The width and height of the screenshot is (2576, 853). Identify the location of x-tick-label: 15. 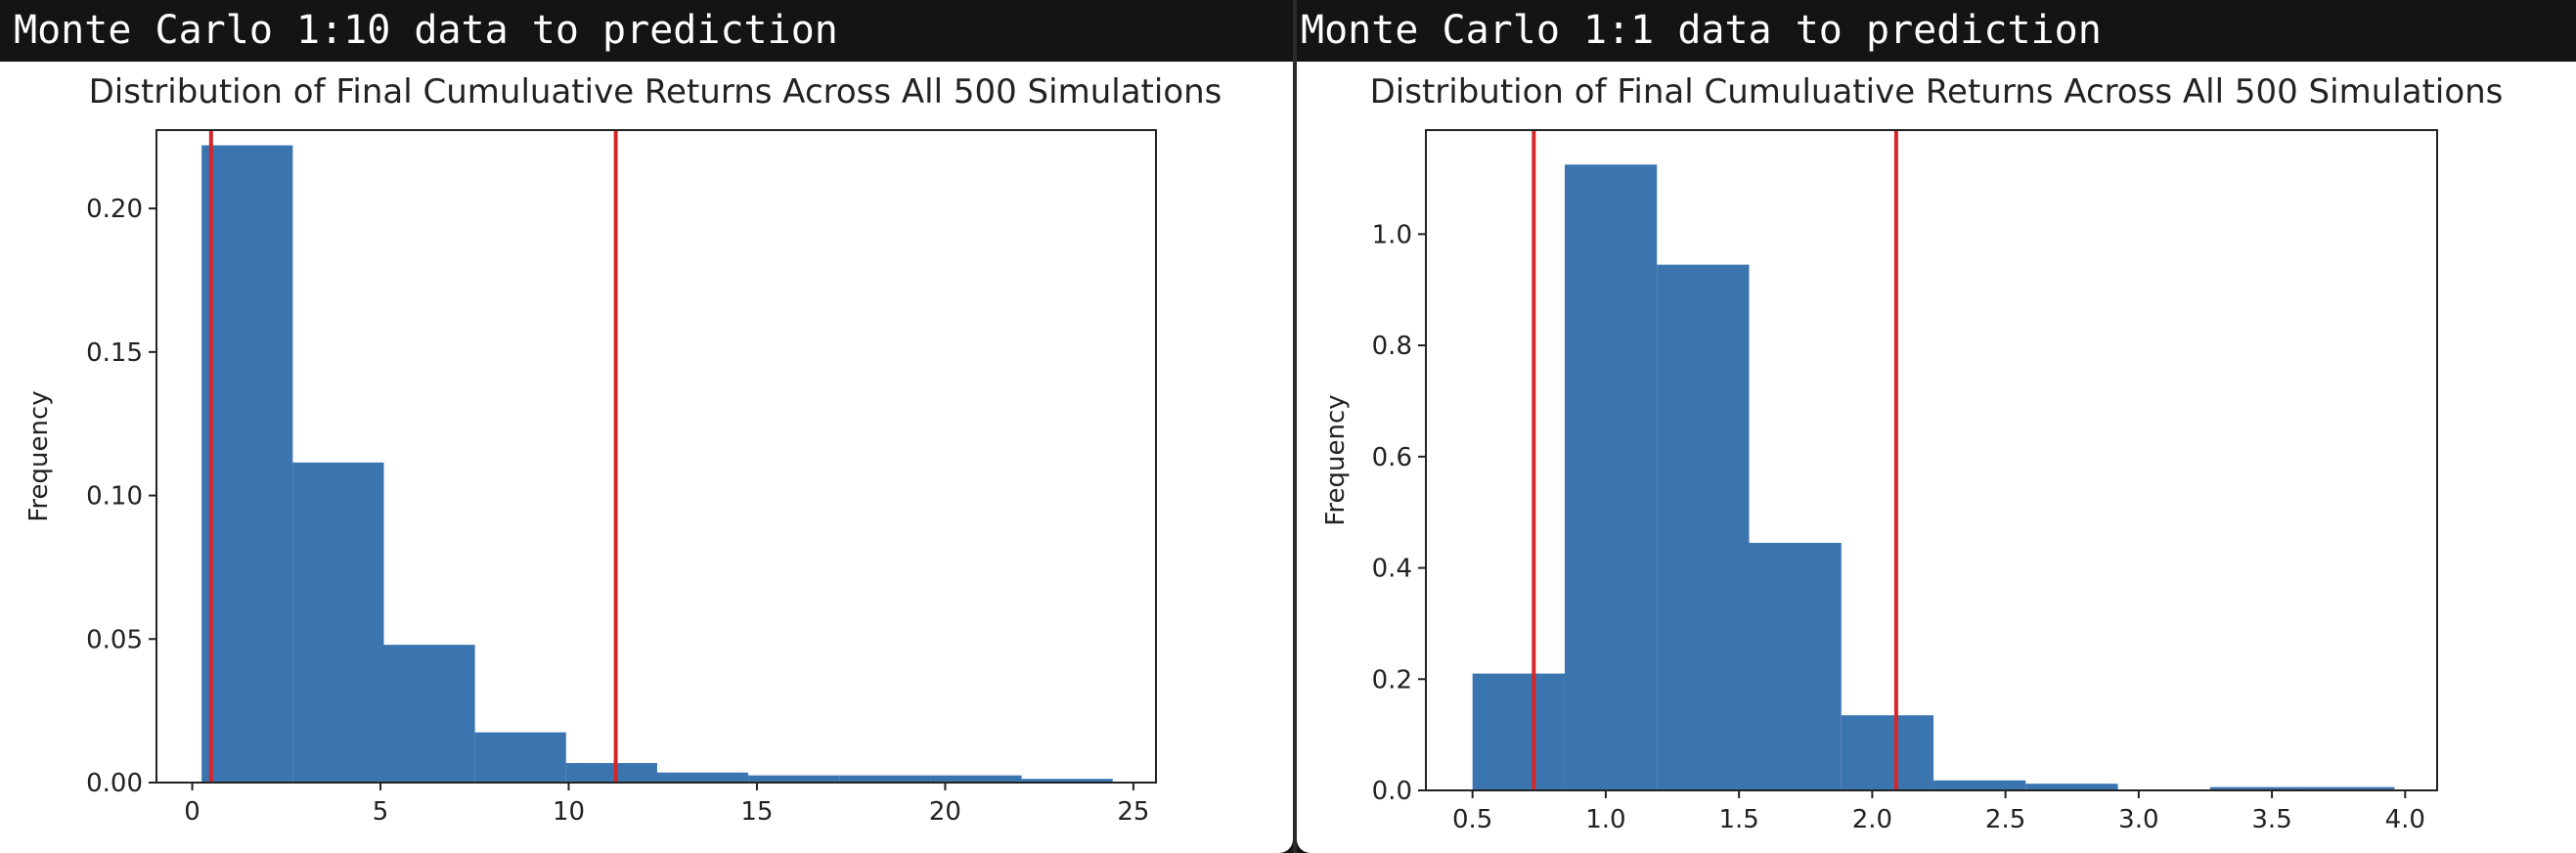
(756, 812).